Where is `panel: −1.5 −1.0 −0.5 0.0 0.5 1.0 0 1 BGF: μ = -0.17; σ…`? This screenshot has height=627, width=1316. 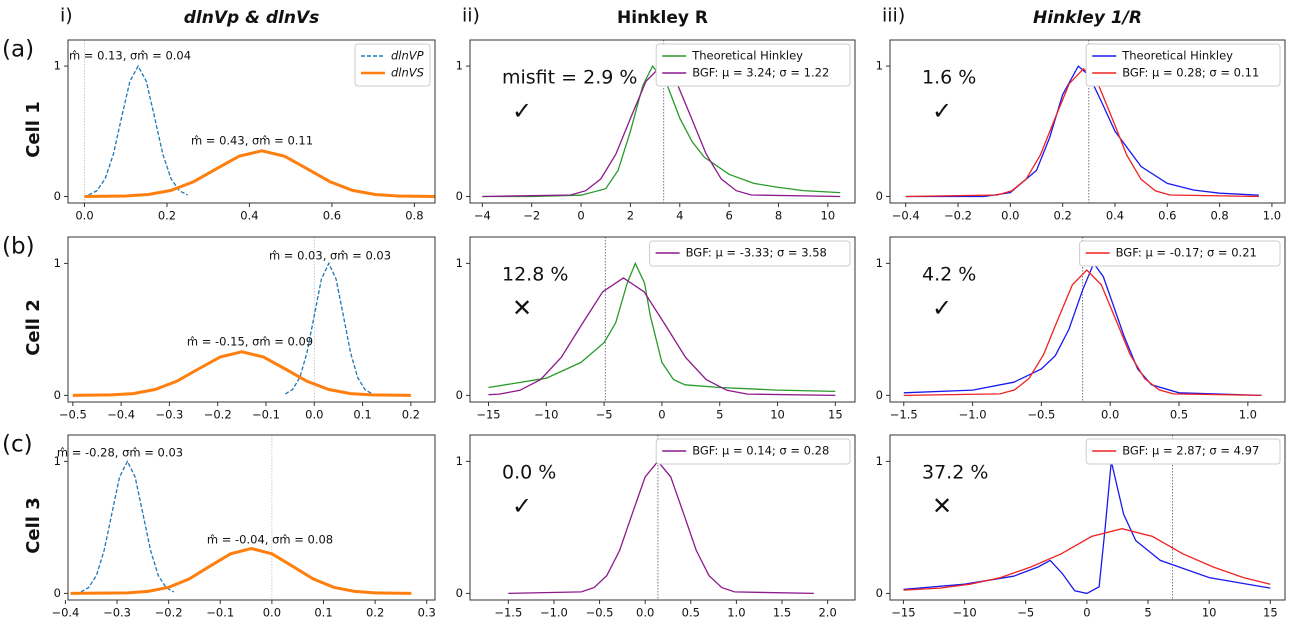
panel: −1.5 −1.0 −0.5 0.0 0.5 1.0 0 1 BGF: μ = -0.17; σ… is located at coordinates (1081, 329).